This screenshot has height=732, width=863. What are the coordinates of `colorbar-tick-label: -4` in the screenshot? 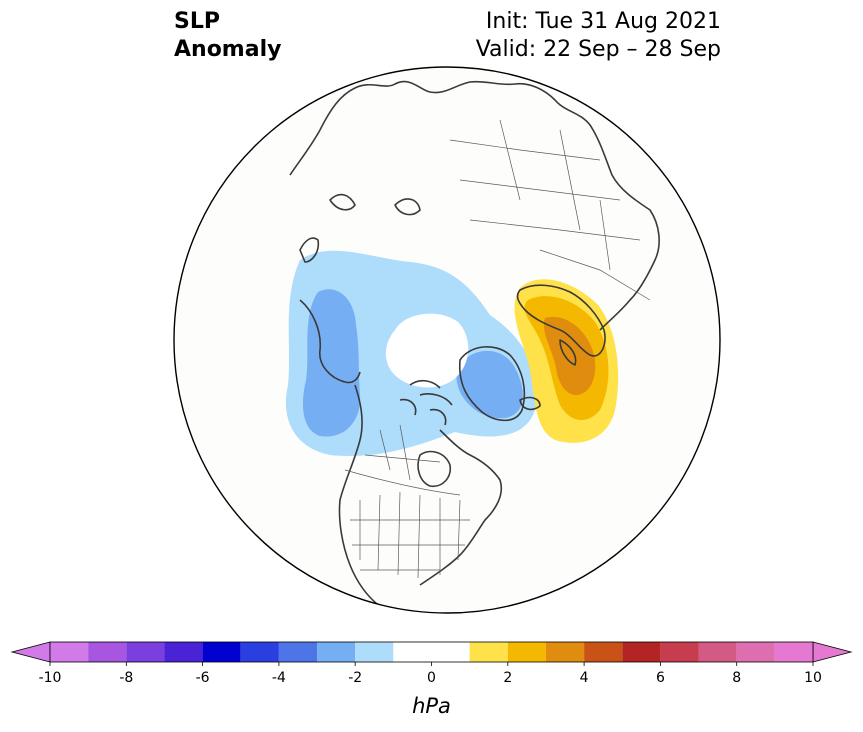 It's located at (279, 678).